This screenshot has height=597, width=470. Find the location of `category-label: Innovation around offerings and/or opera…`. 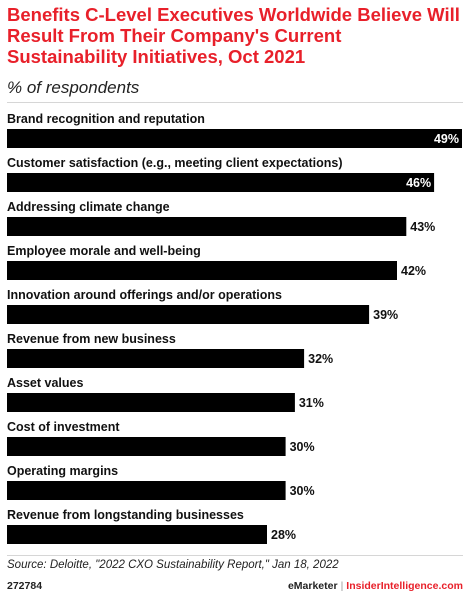

category-label: Innovation around offerings and/or opera… is located at coordinates (144, 295).